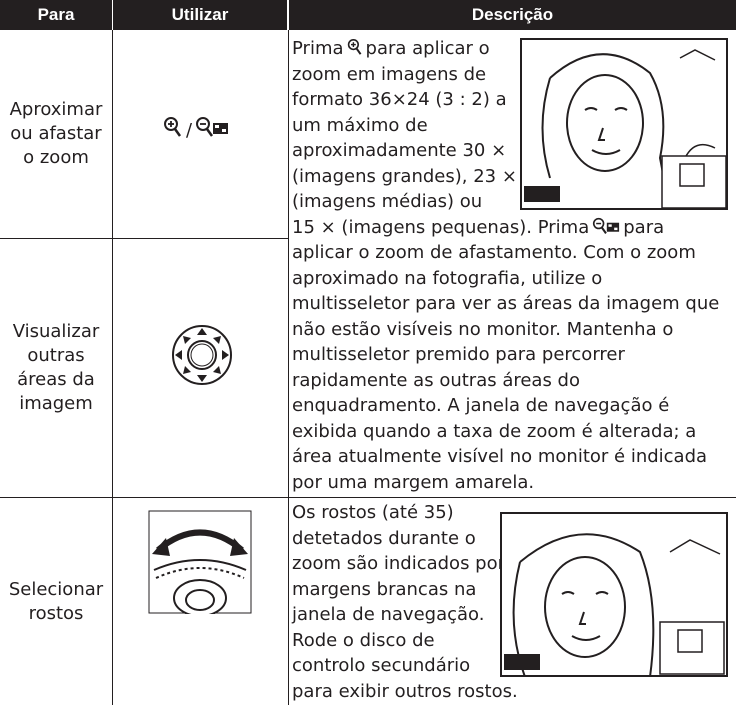  What do you see at coordinates (399, 99) in the screenshot?
I see `text-line: formato 36×24 (3 : 2) a` at bounding box center [399, 99].